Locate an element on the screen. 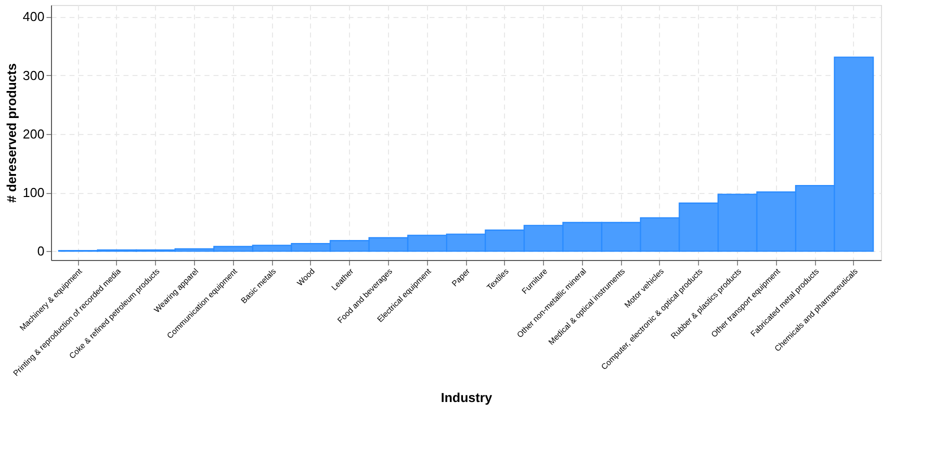 The image size is (925, 456). y-tick-label: 0 is located at coordinates (40, 251).